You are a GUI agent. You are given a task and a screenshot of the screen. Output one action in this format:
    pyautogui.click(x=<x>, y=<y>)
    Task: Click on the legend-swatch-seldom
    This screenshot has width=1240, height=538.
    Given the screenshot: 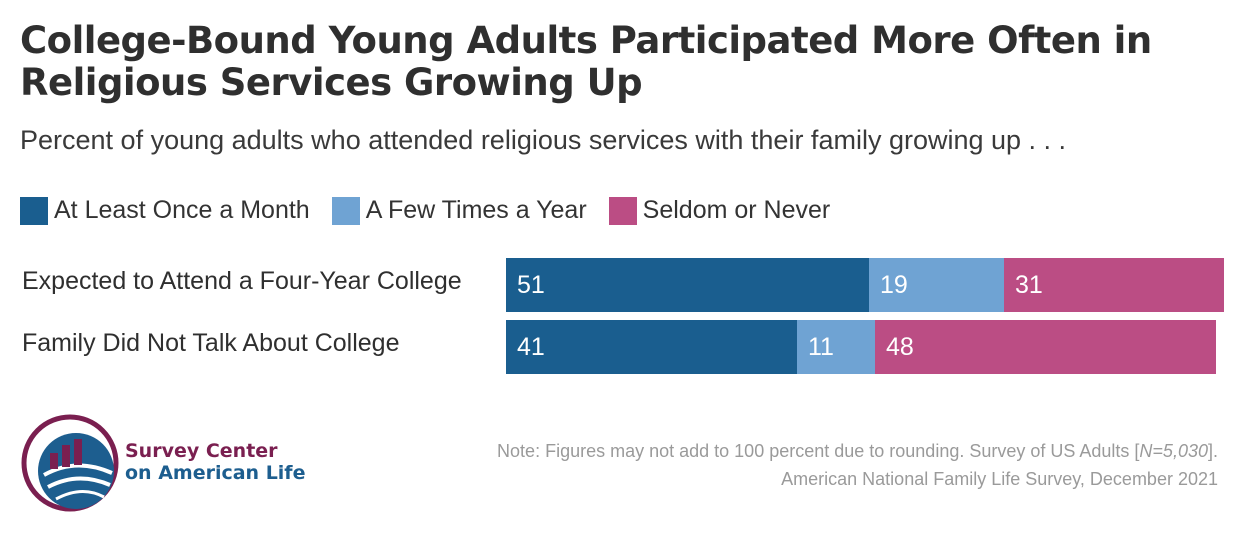 What is the action you would take?
    pyautogui.click(x=622, y=210)
    